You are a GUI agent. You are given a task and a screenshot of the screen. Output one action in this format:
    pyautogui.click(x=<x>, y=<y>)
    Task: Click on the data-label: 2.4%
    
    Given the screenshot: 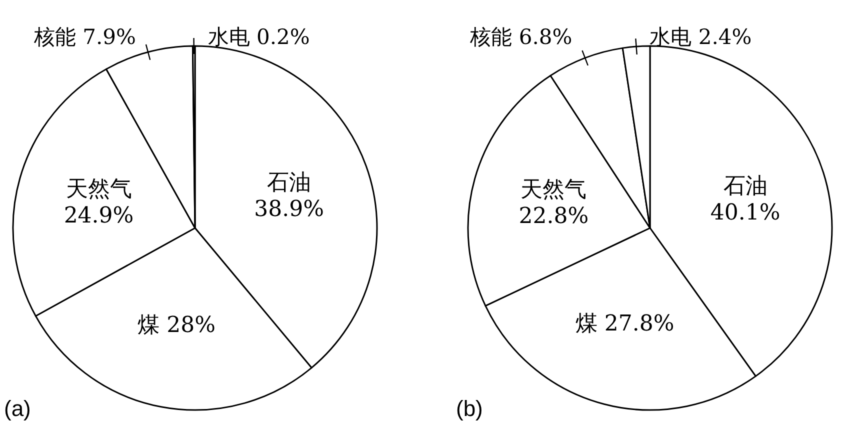 What is the action you would take?
    pyautogui.click(x=725, y=37)
    